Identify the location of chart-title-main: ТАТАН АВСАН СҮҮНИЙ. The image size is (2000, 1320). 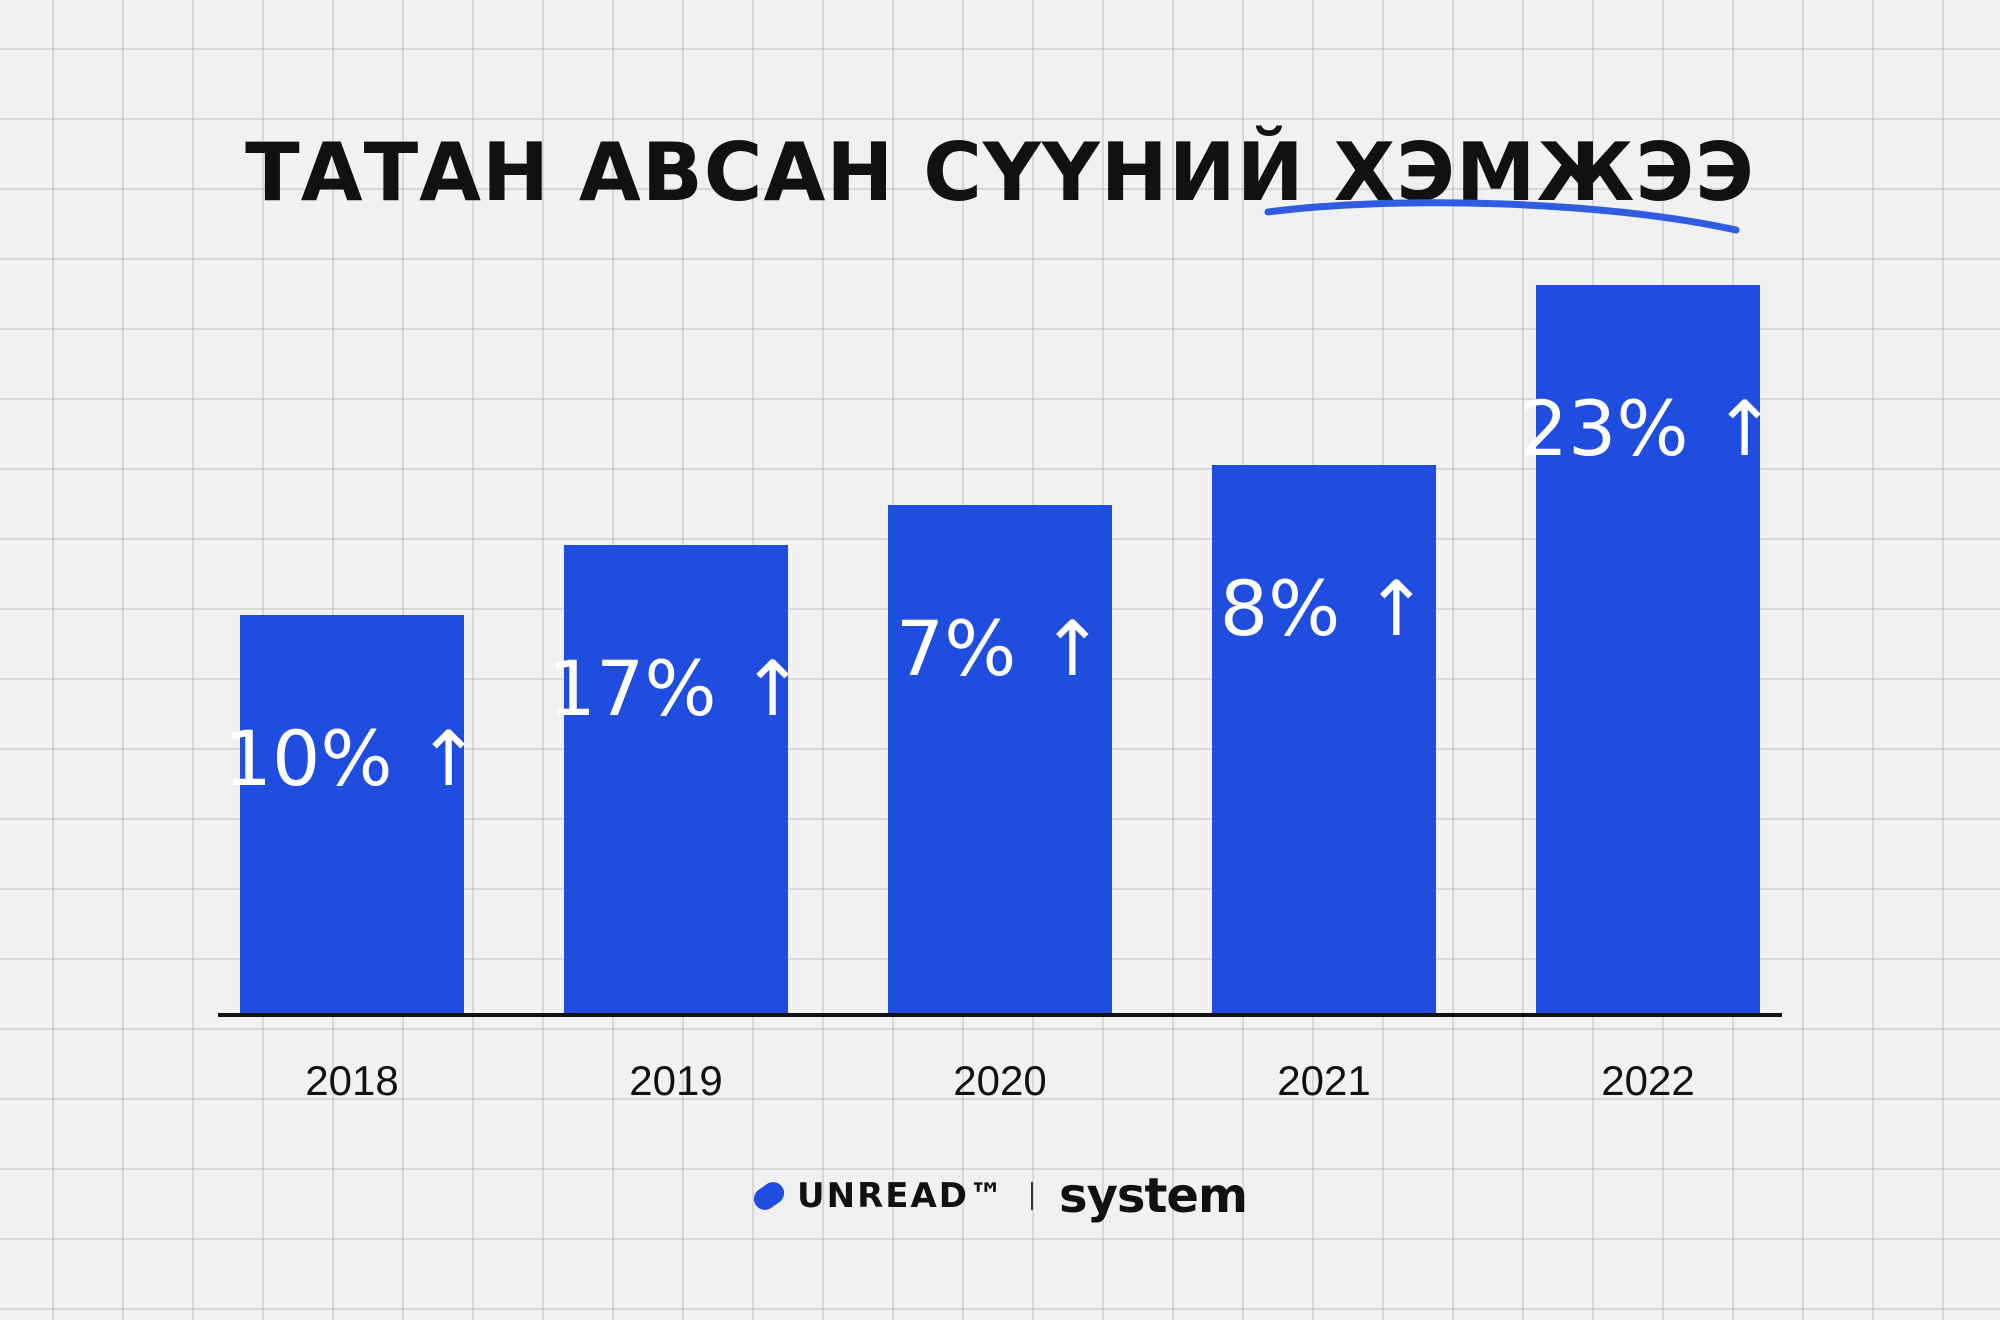
(775, 172).